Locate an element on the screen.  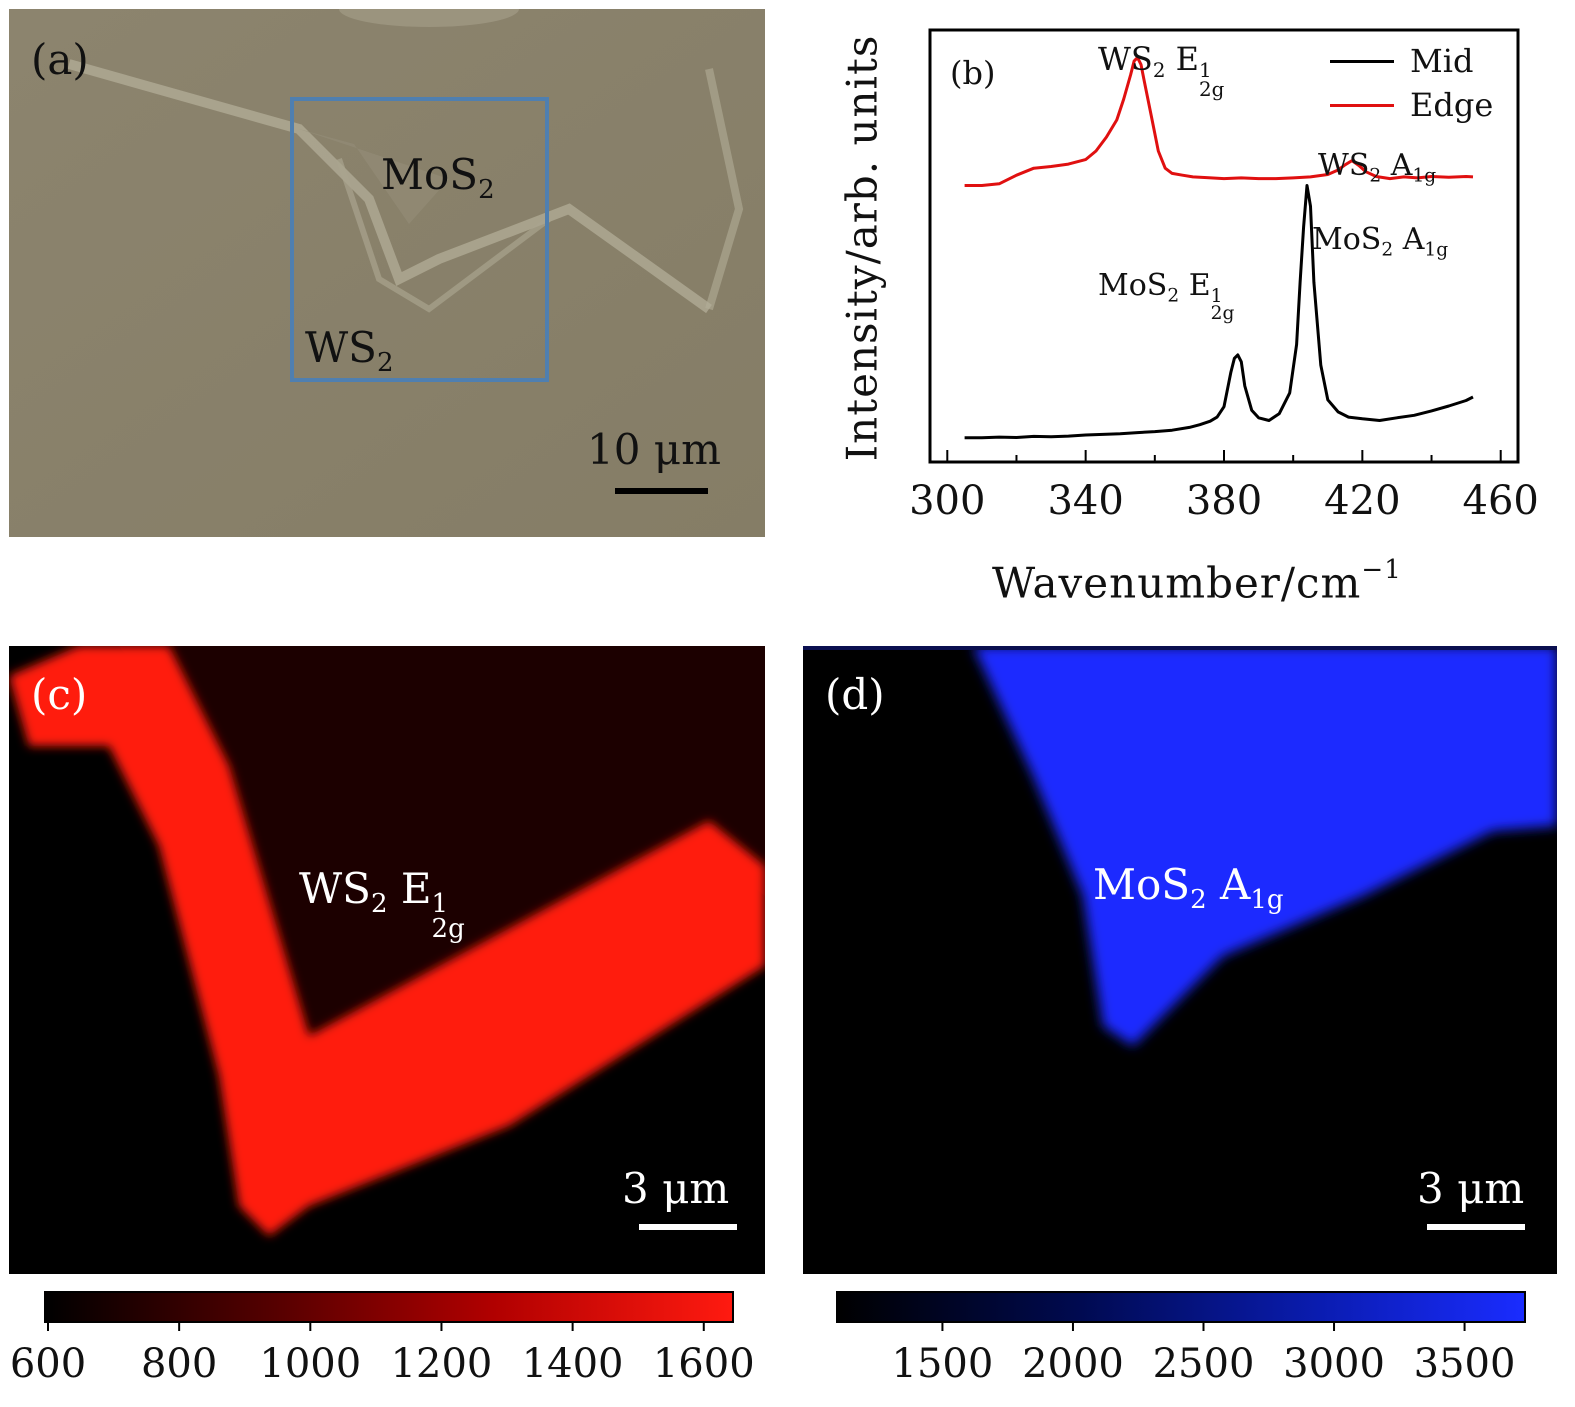
colorbar-tick-label: 600 is located at coordinates (48, 1364).